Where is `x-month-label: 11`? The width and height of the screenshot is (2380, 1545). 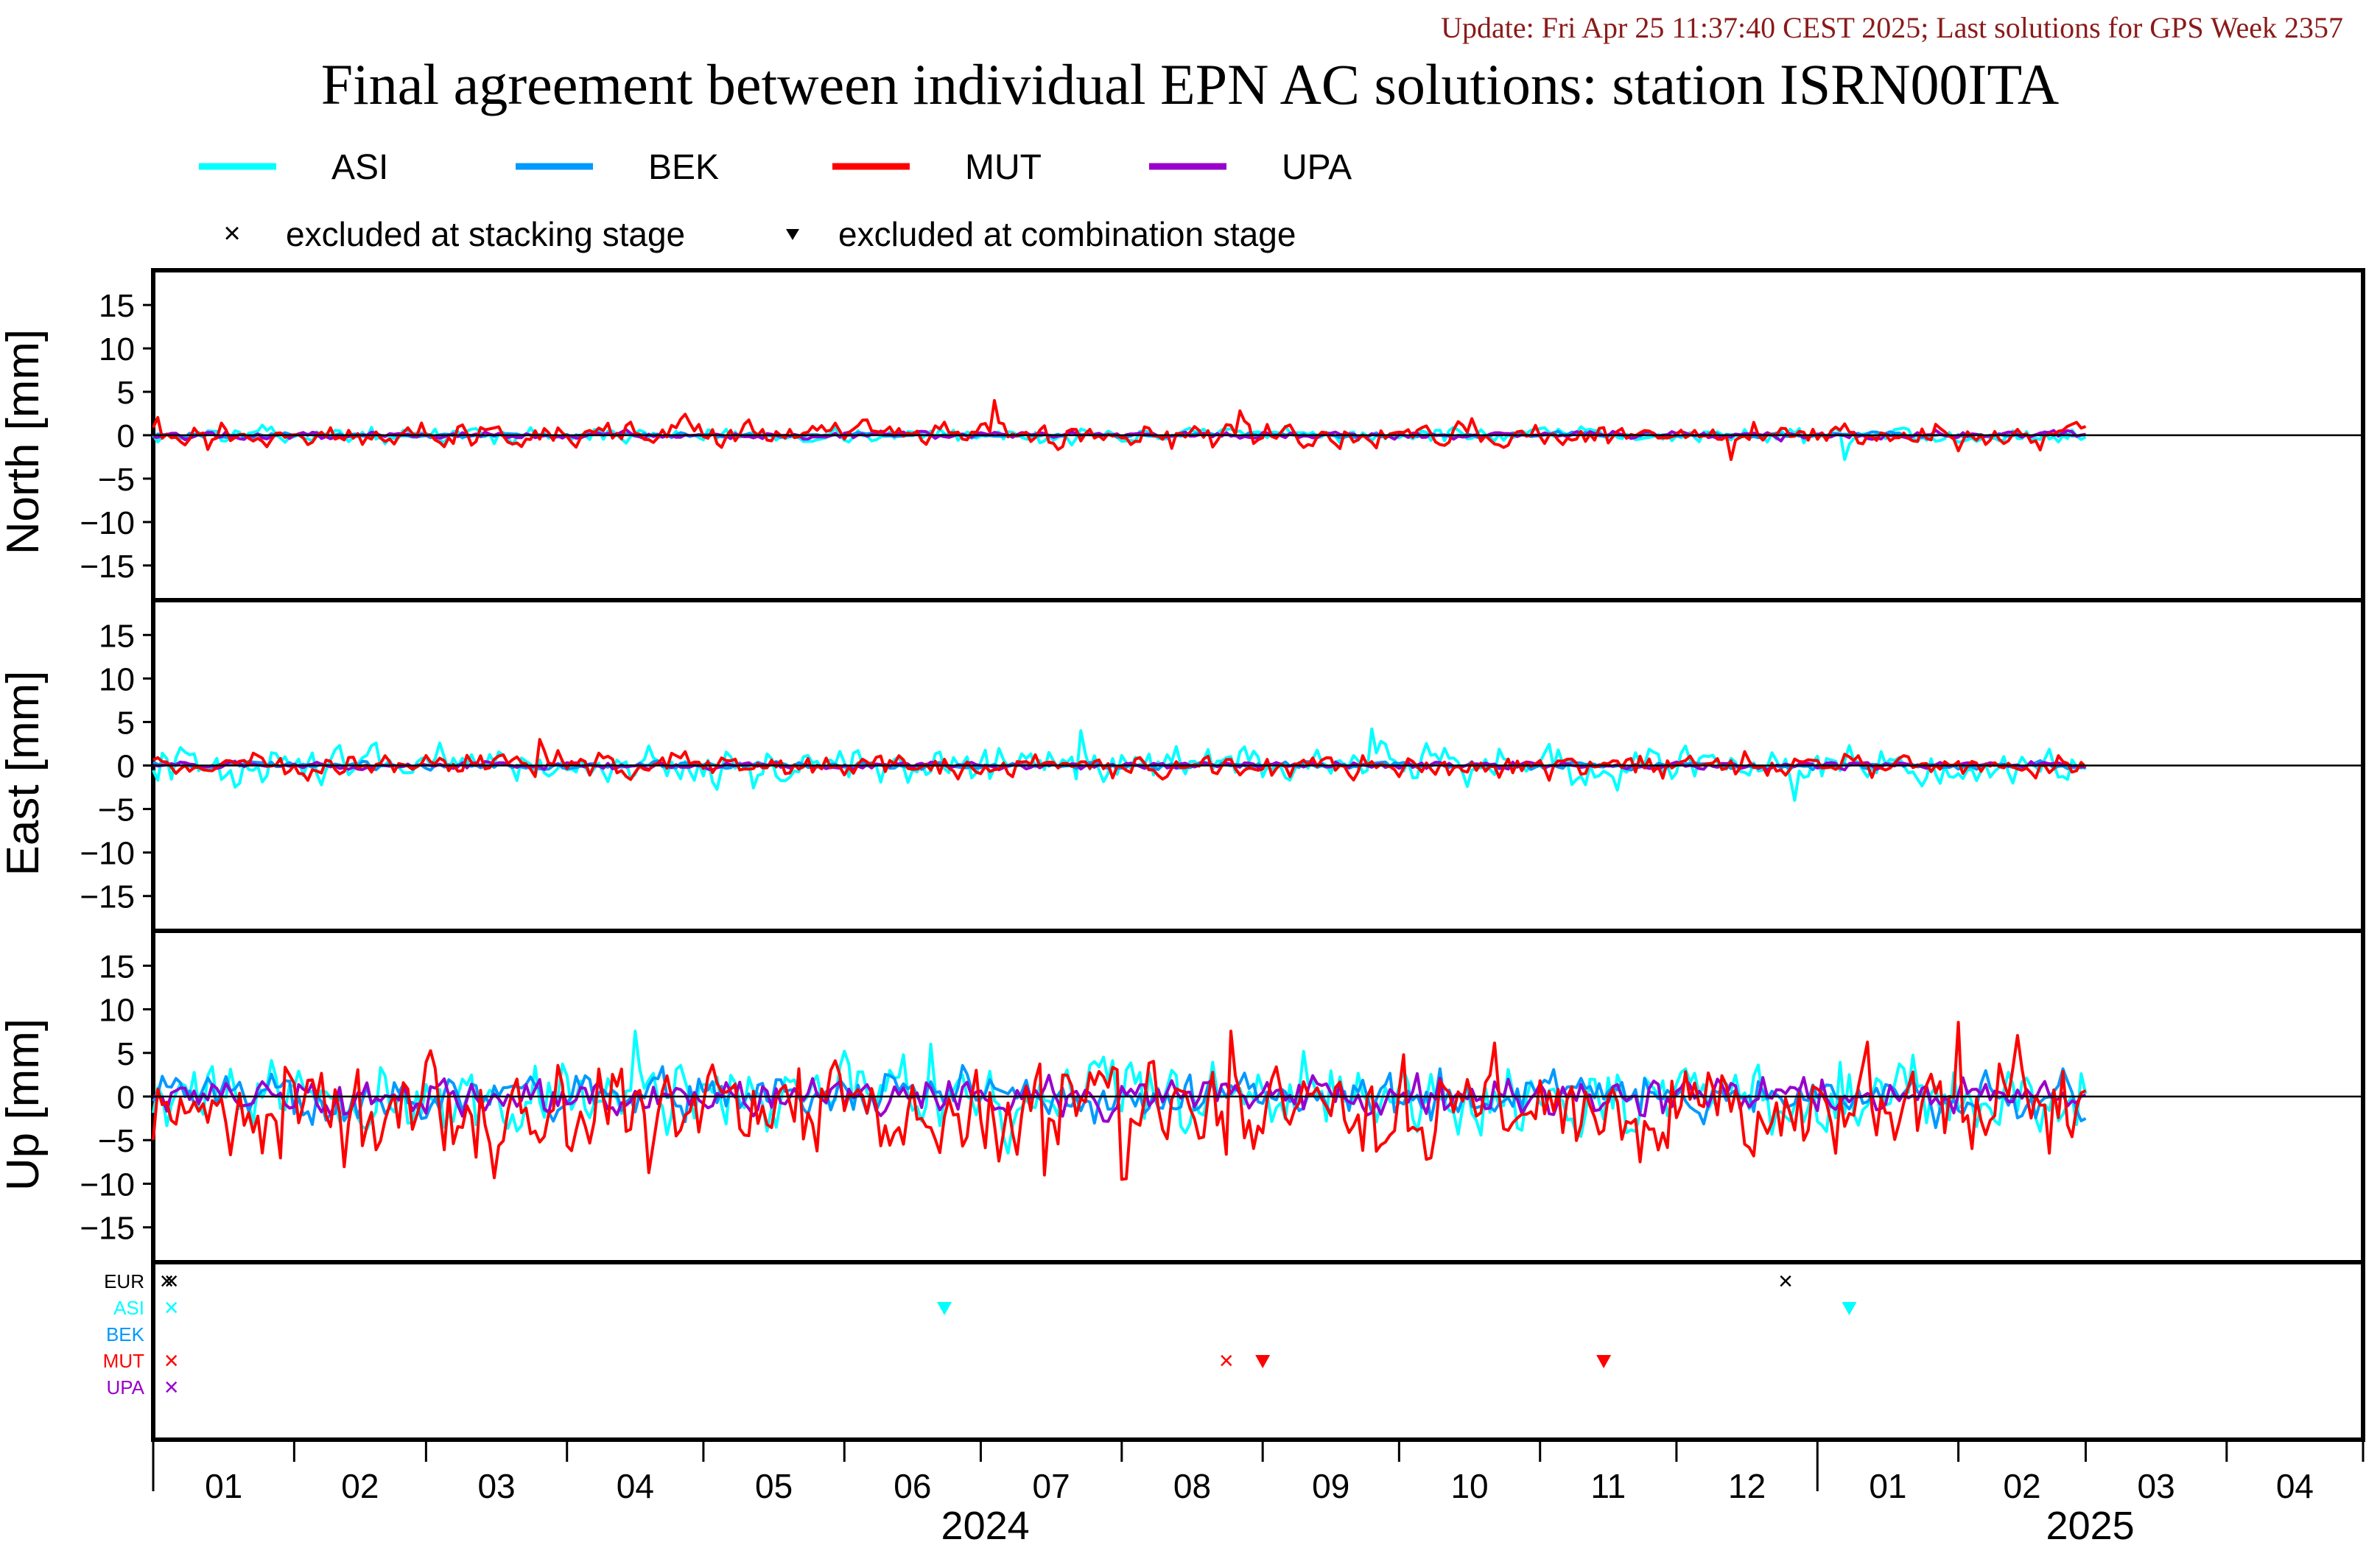 x-month-label: 11 is located at coordinates (1608, 1486).